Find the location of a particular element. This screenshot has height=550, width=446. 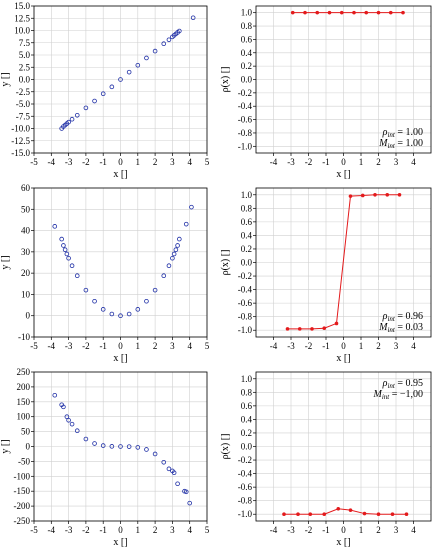

chart-3-ytick-label: 30 is located at coordinates (26, 252).